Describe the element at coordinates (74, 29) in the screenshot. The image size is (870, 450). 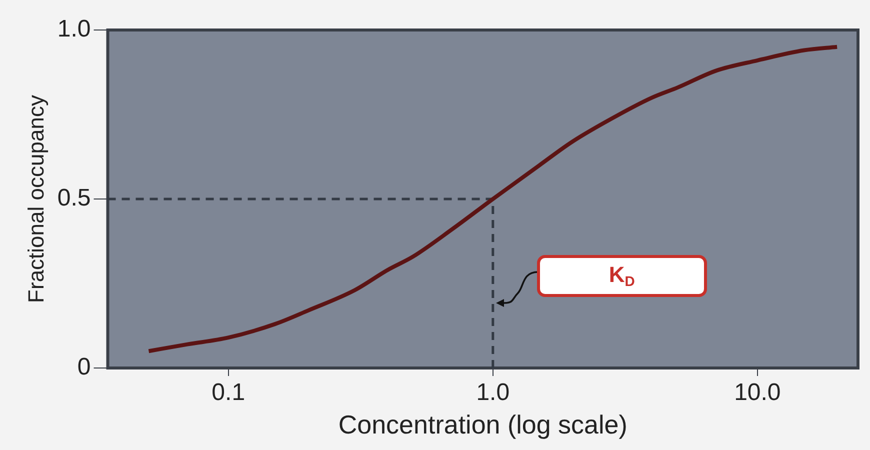
I see `y-tick-label: 1.0` at that location.